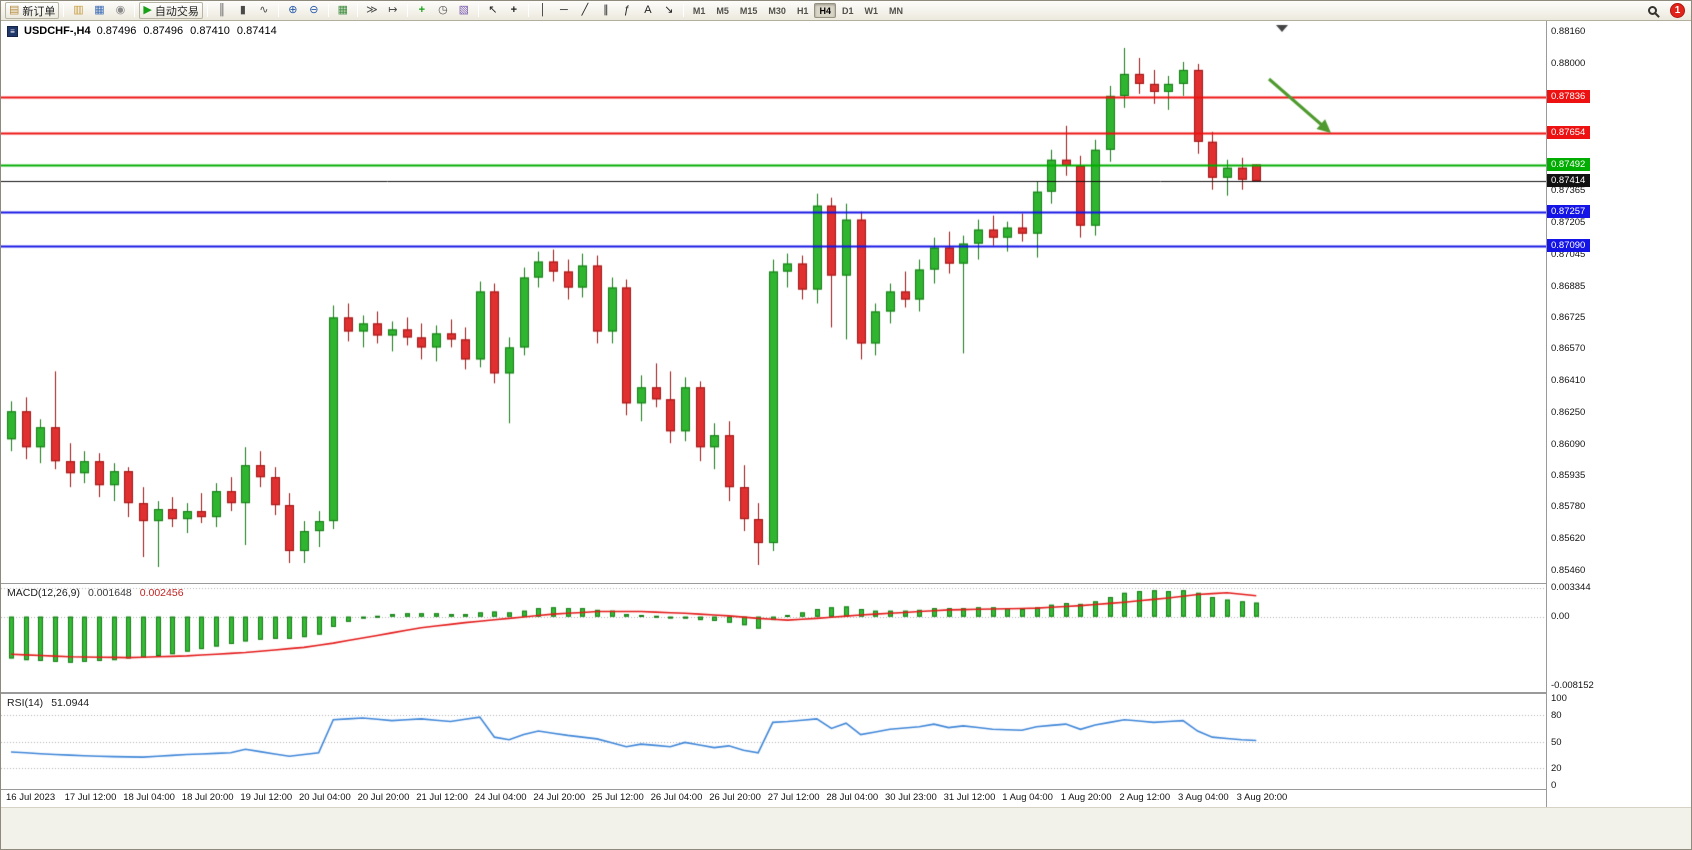 The width and height of the screenshot is (1692, 850). I want to click on macd-label: MACD(12,26,9) 0.001648 0.002456, so click(95, 593).